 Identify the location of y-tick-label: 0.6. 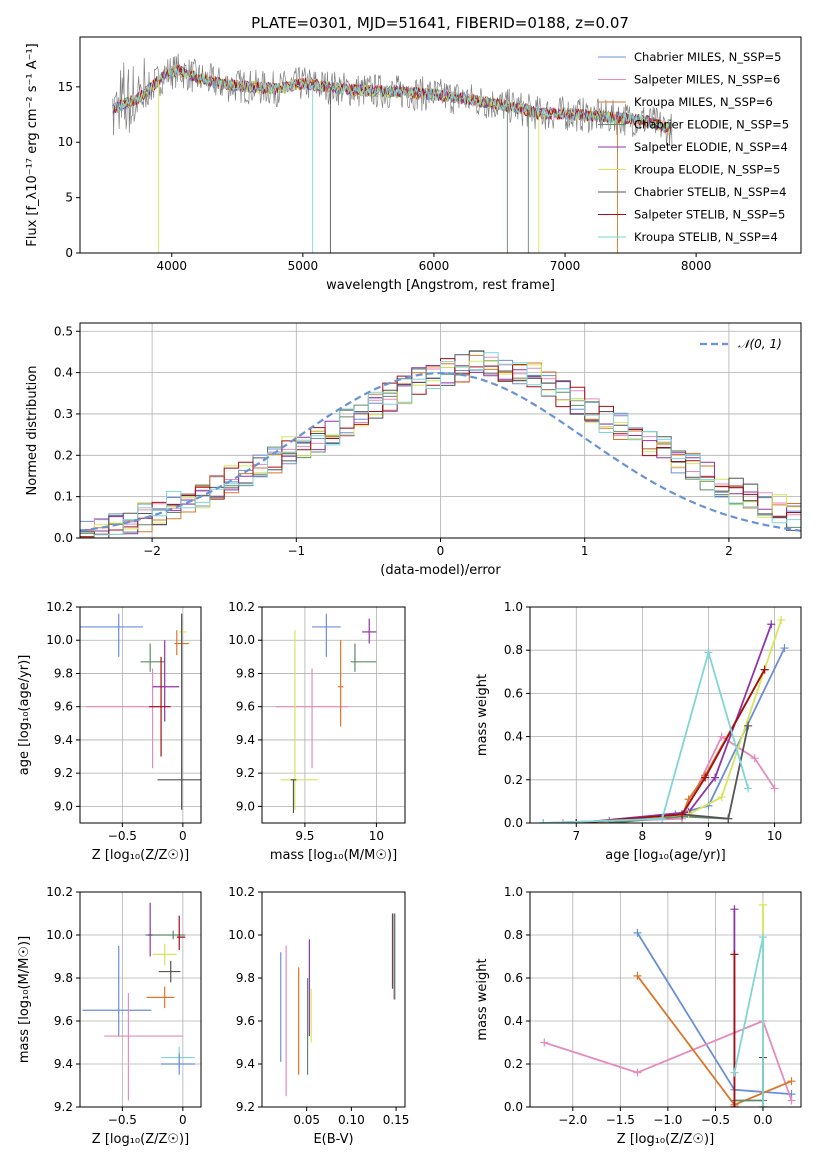
(513, 978).